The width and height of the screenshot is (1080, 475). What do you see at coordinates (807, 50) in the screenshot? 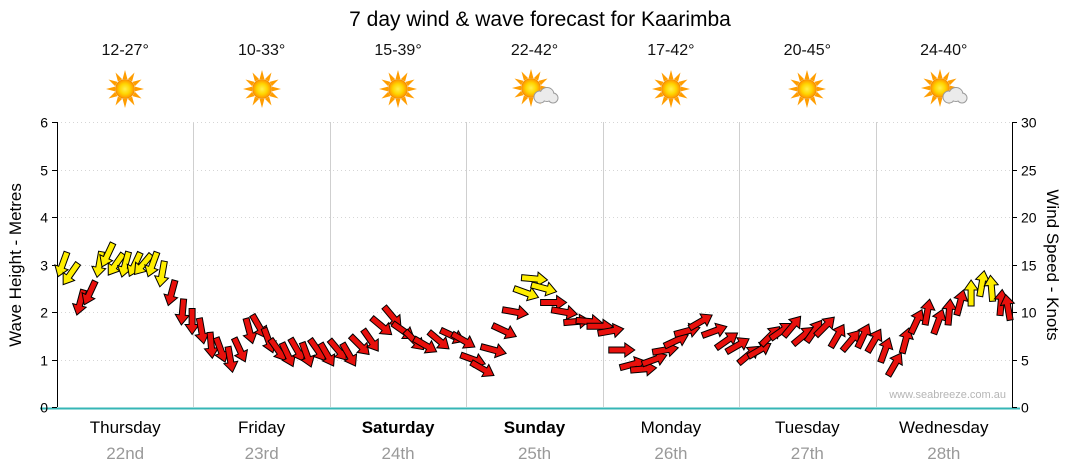
I see `day-temp-label: 20-45°` at bounding box center [807, 50].